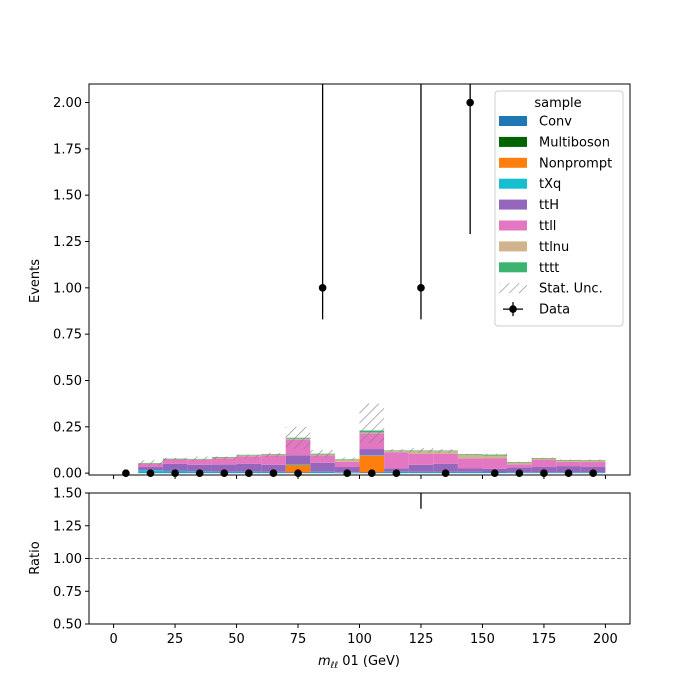 The width and height of the screenshot is (700, 700). Describe the element at coordinates (67, 474) in the screenshot. I see `main-ytick-label-0: 0.00` at that location.